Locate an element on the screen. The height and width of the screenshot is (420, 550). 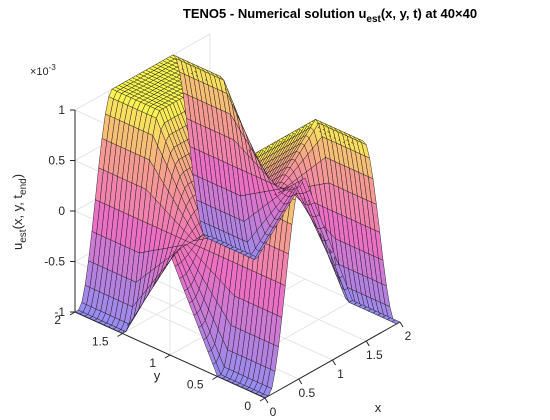
y-tick-label: 1 is located at coordinates (152, 363).